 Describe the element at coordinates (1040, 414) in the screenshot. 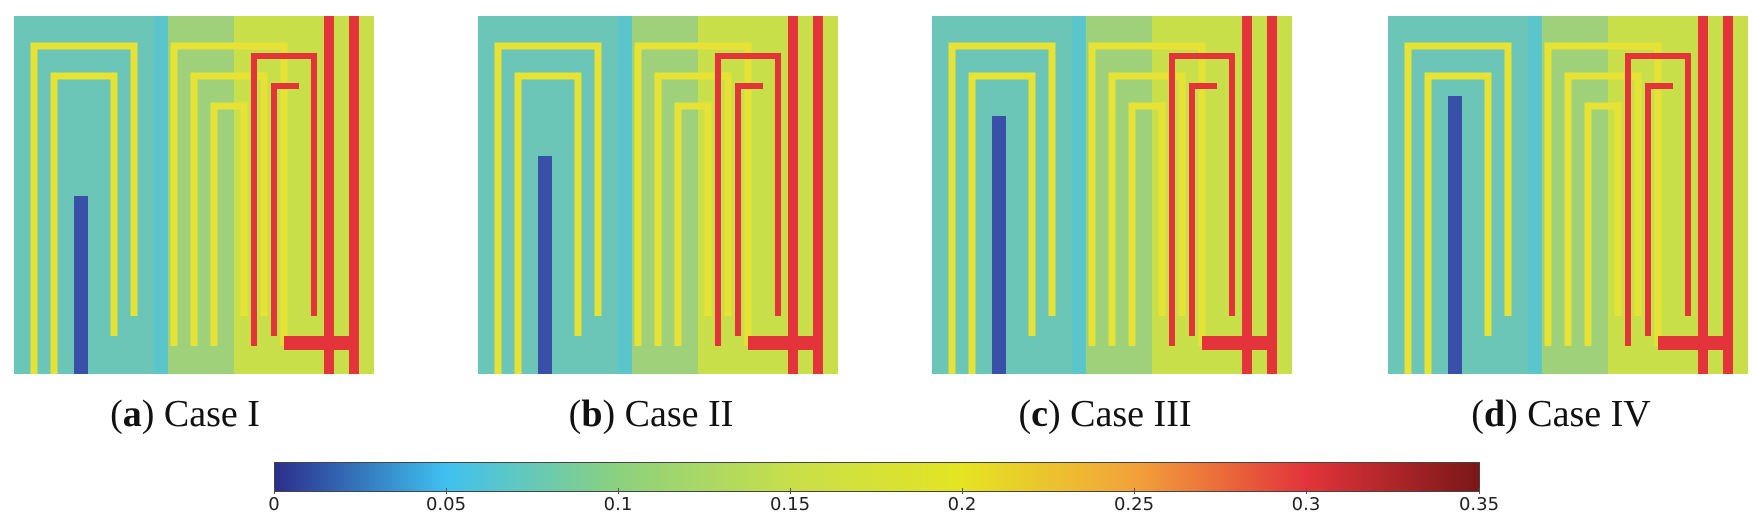

I see `caption-label-c: c` at that location.